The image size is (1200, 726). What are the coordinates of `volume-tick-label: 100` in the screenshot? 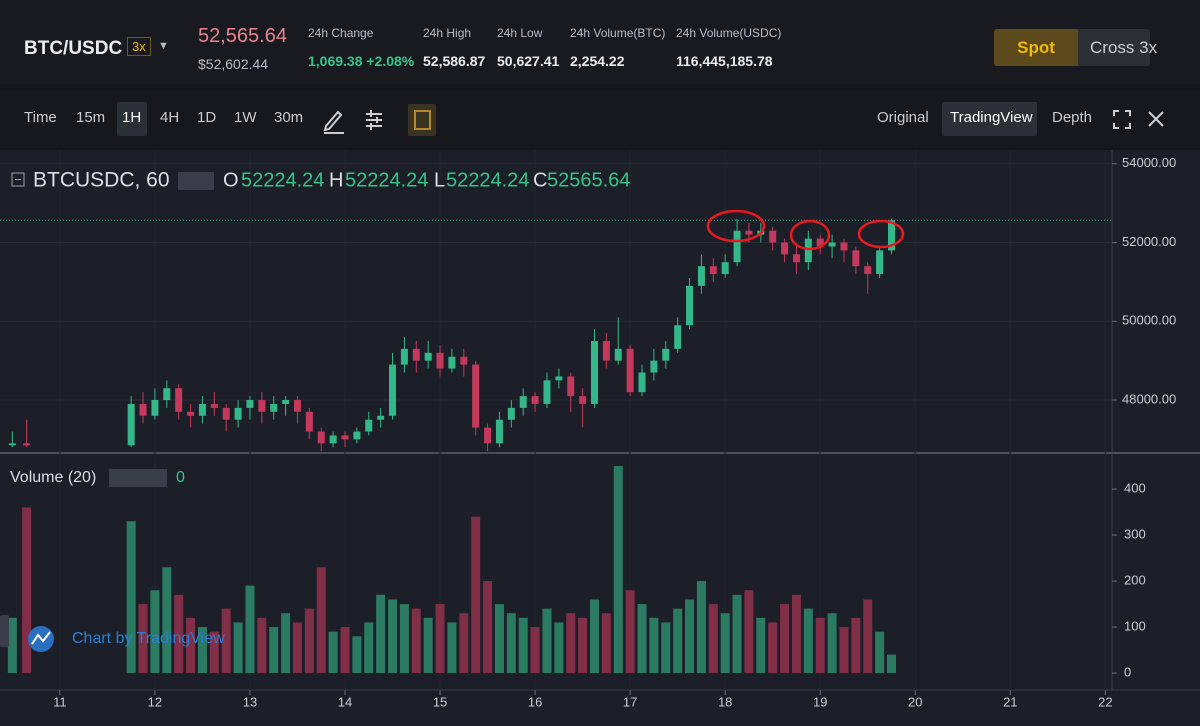 It's located at (1135, 625).